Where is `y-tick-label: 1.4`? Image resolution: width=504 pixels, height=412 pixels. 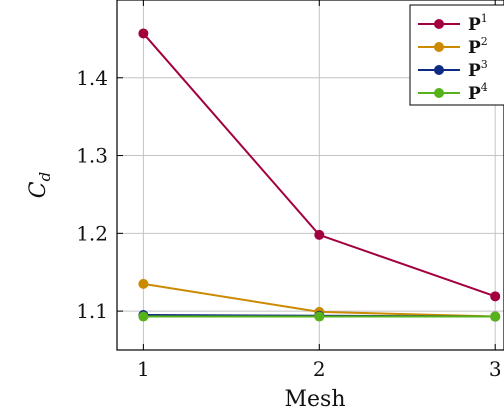
y-tick-label: 1.4 is located at coordinates (92, 78).